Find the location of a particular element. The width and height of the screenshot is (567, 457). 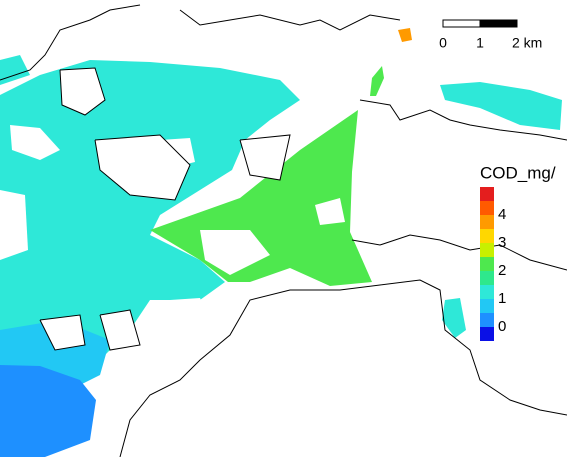

scale-label: 1 is located at coordinates (480, 43).